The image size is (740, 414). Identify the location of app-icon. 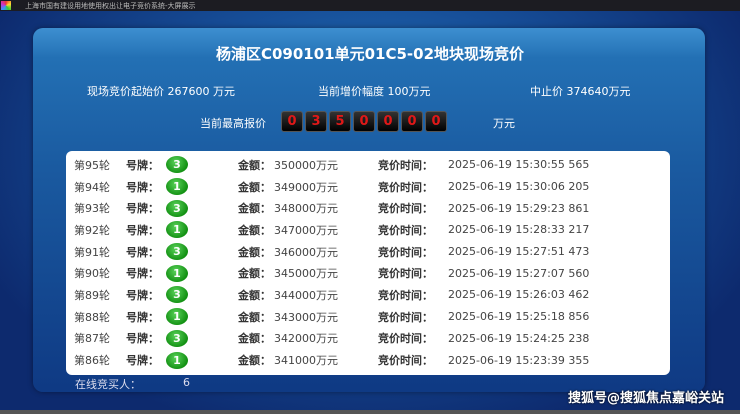
(6, 5).